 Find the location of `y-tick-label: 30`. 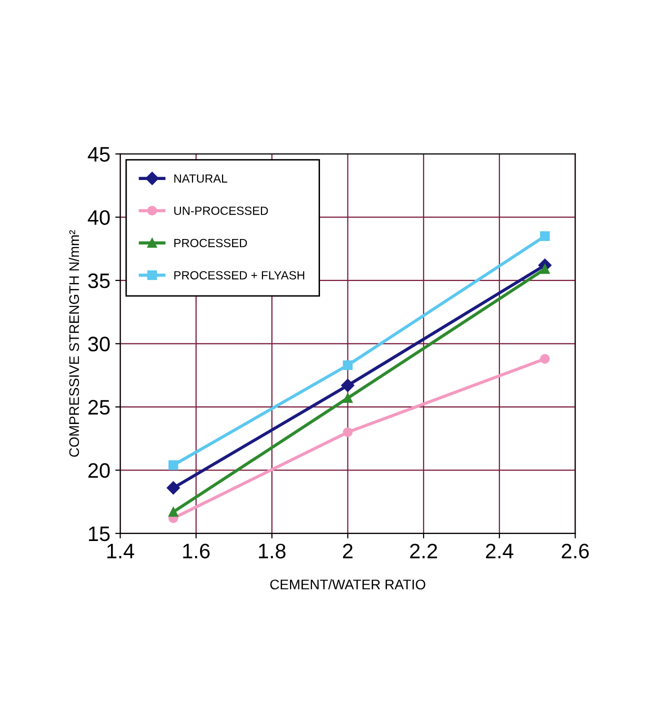

y-tick-label: 30 is located at coordinates (99, 344).